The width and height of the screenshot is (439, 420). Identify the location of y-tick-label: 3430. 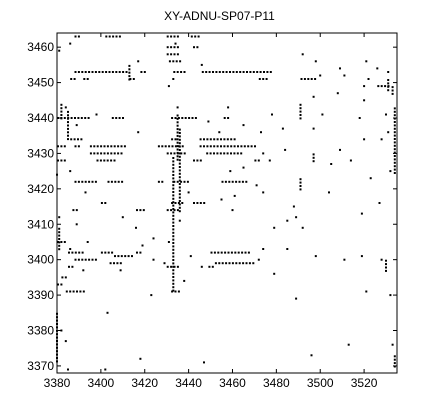
(40, 153).